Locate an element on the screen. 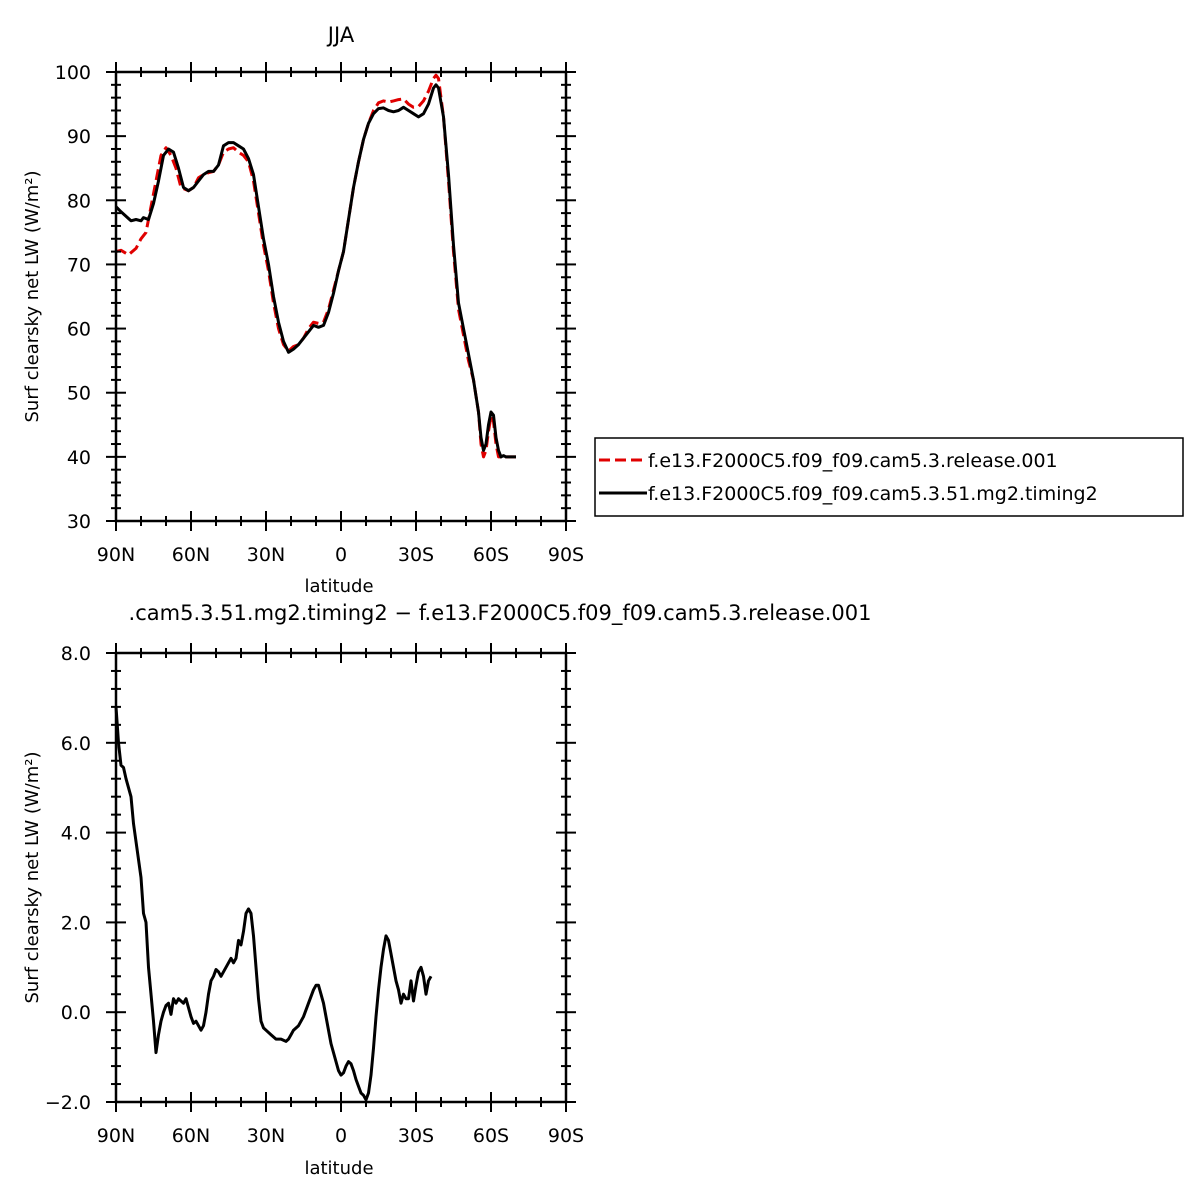  y-tick-label: 60 is located at coordinates (79, 330).